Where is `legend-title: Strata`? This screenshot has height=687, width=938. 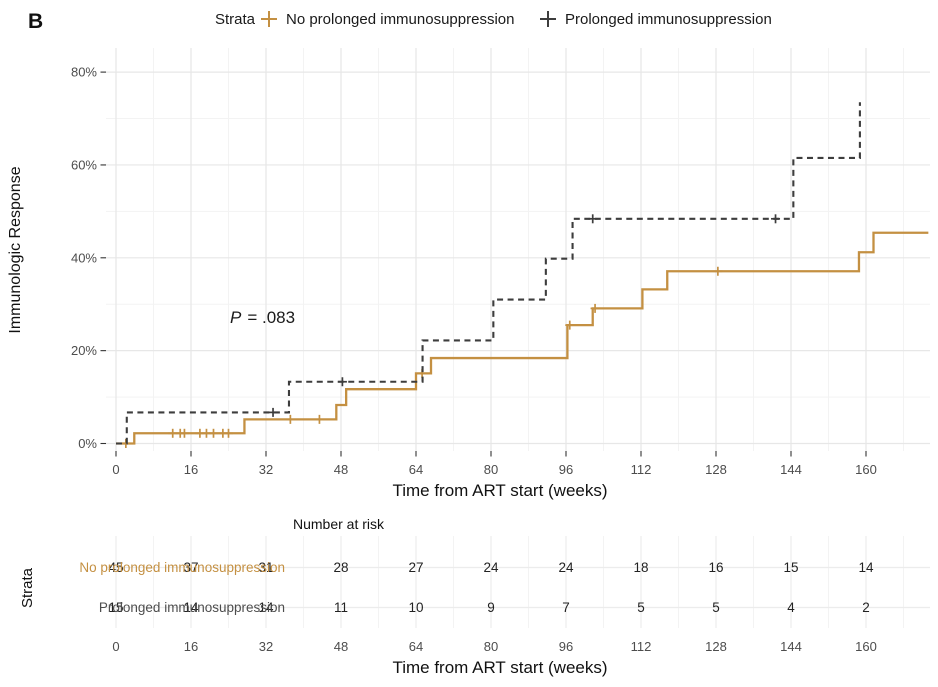 legend-title: Strata is located at coordinates (235, 19).